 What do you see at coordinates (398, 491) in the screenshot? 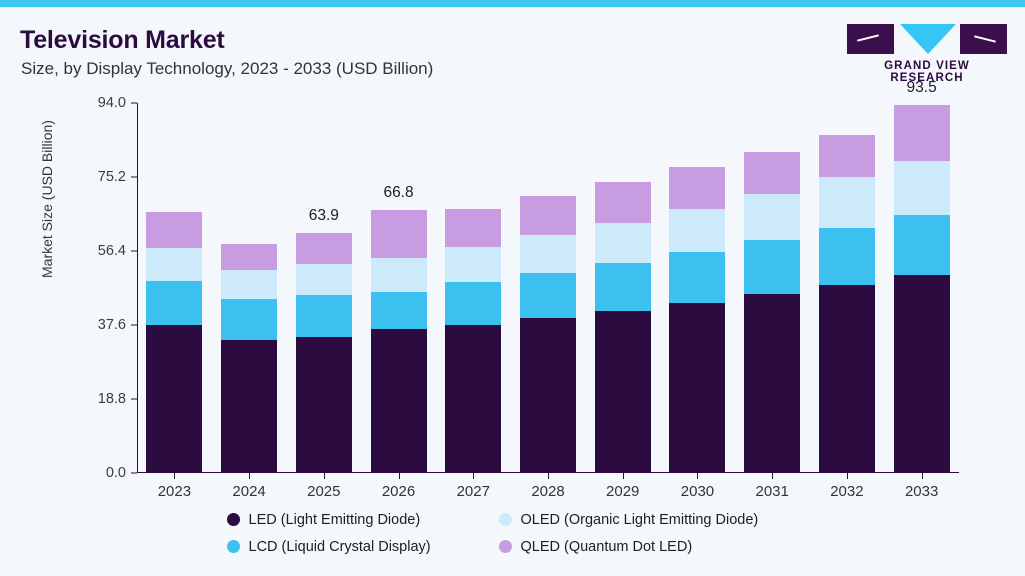
I see `x-tick-label: 2026` at bounding box center [398, 491].